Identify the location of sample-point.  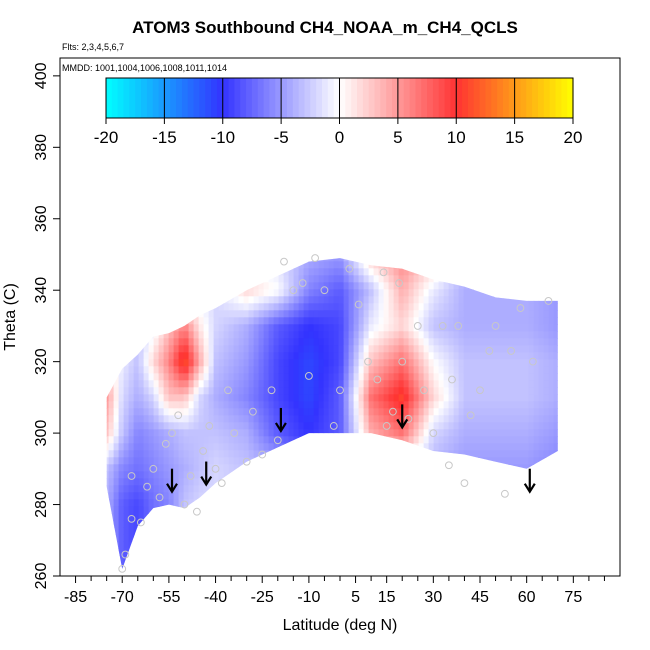
(458, 326).